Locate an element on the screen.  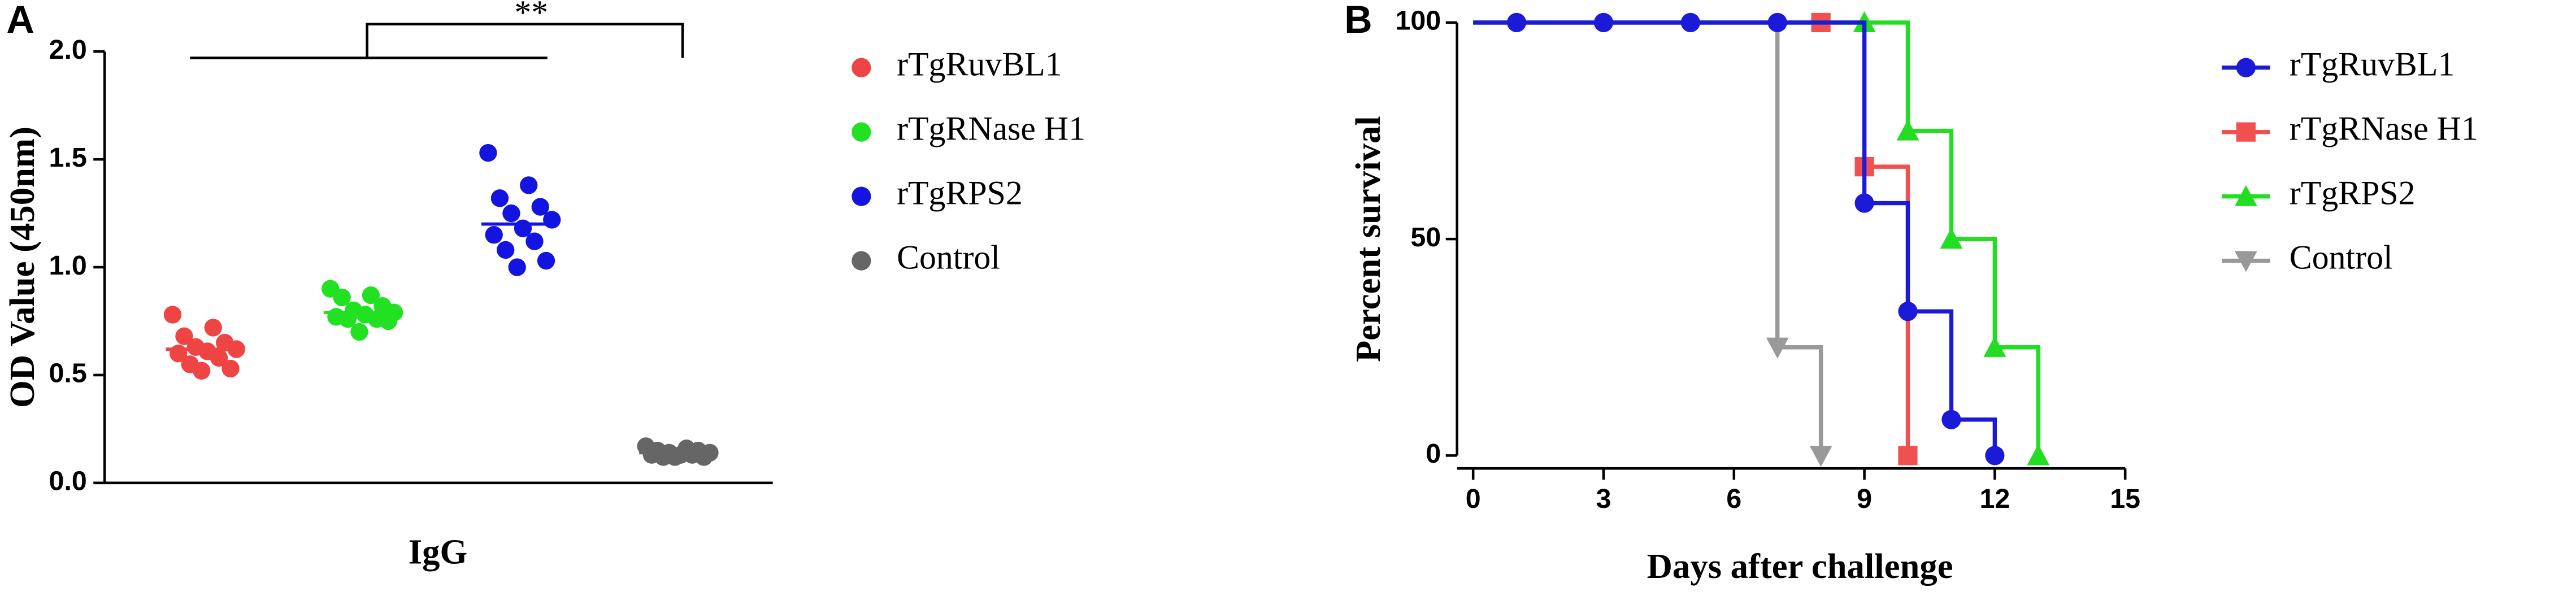
significance: ** is located at coordinates (531, 15).